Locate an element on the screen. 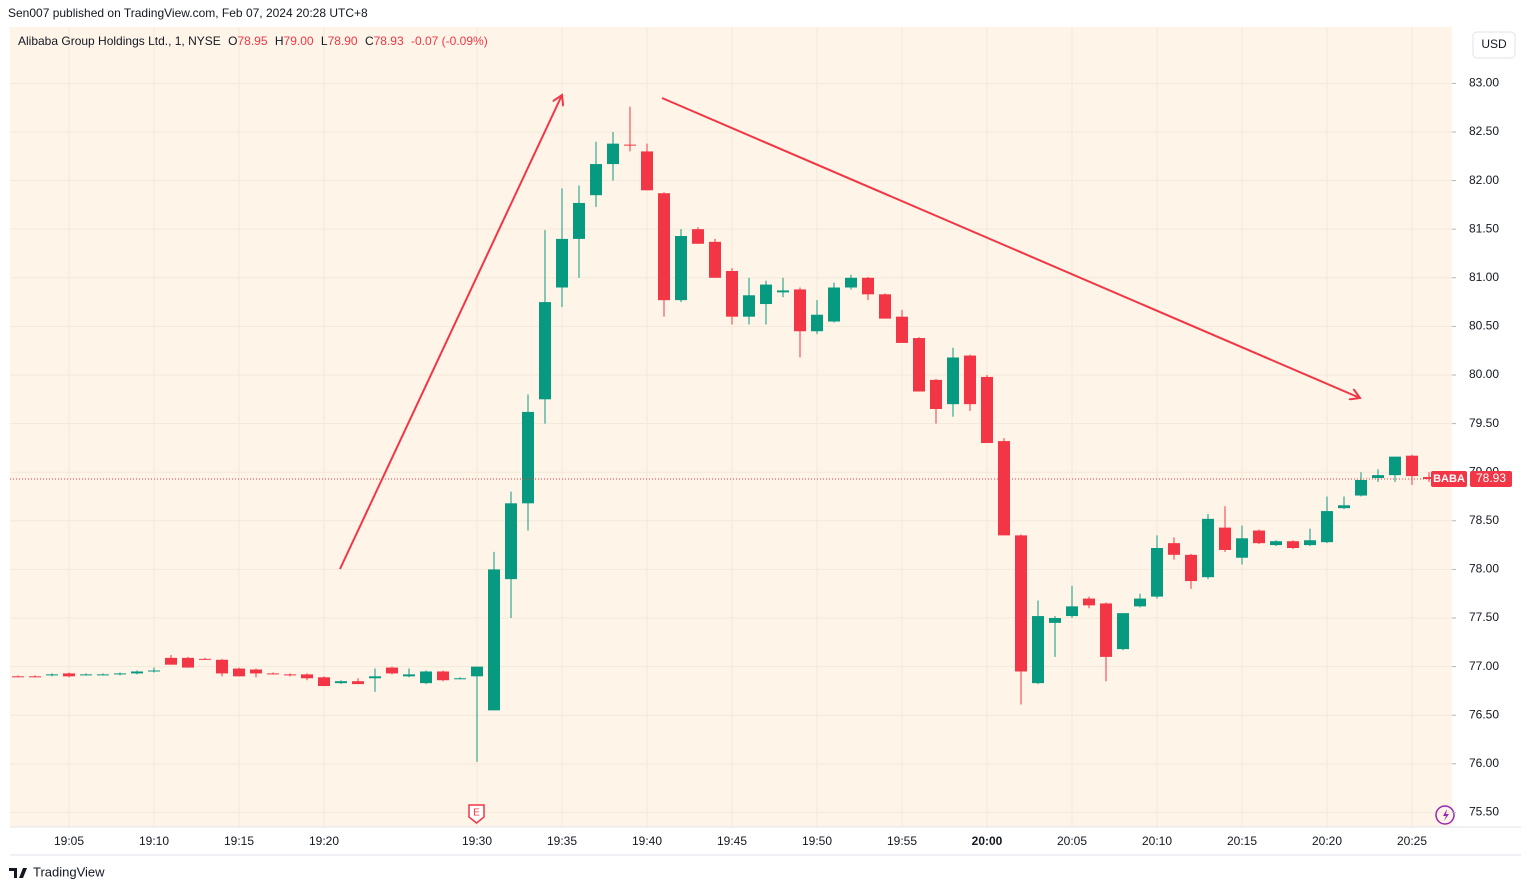  x-tick-label: 19:20 is located at coordinates (324, 841).